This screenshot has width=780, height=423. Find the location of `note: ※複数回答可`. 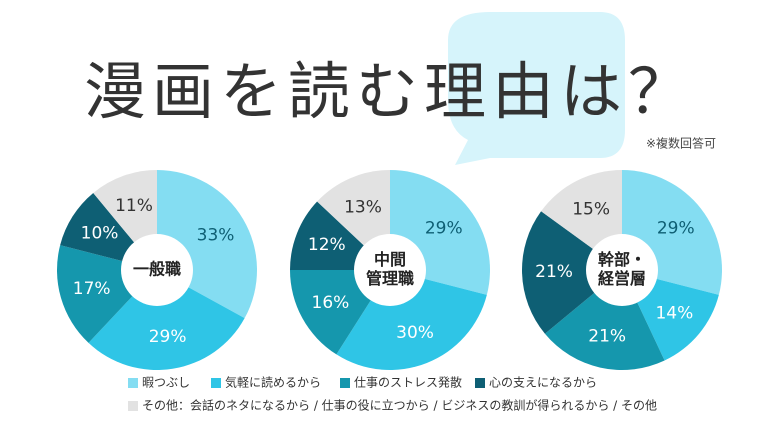

note: ※複数回答可 is located at coordinates (681, 143).